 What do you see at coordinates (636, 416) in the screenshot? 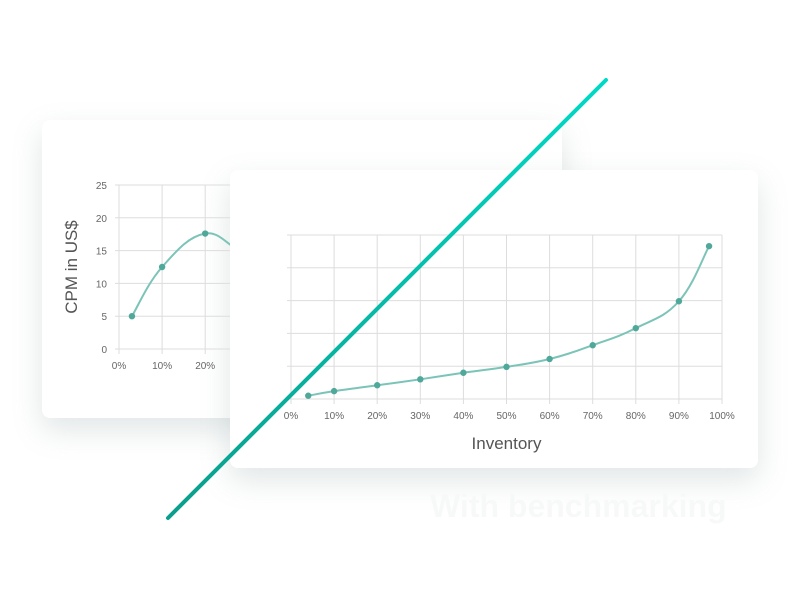
I see `x-tick-label: 80%` at bounding box center [636, 416].